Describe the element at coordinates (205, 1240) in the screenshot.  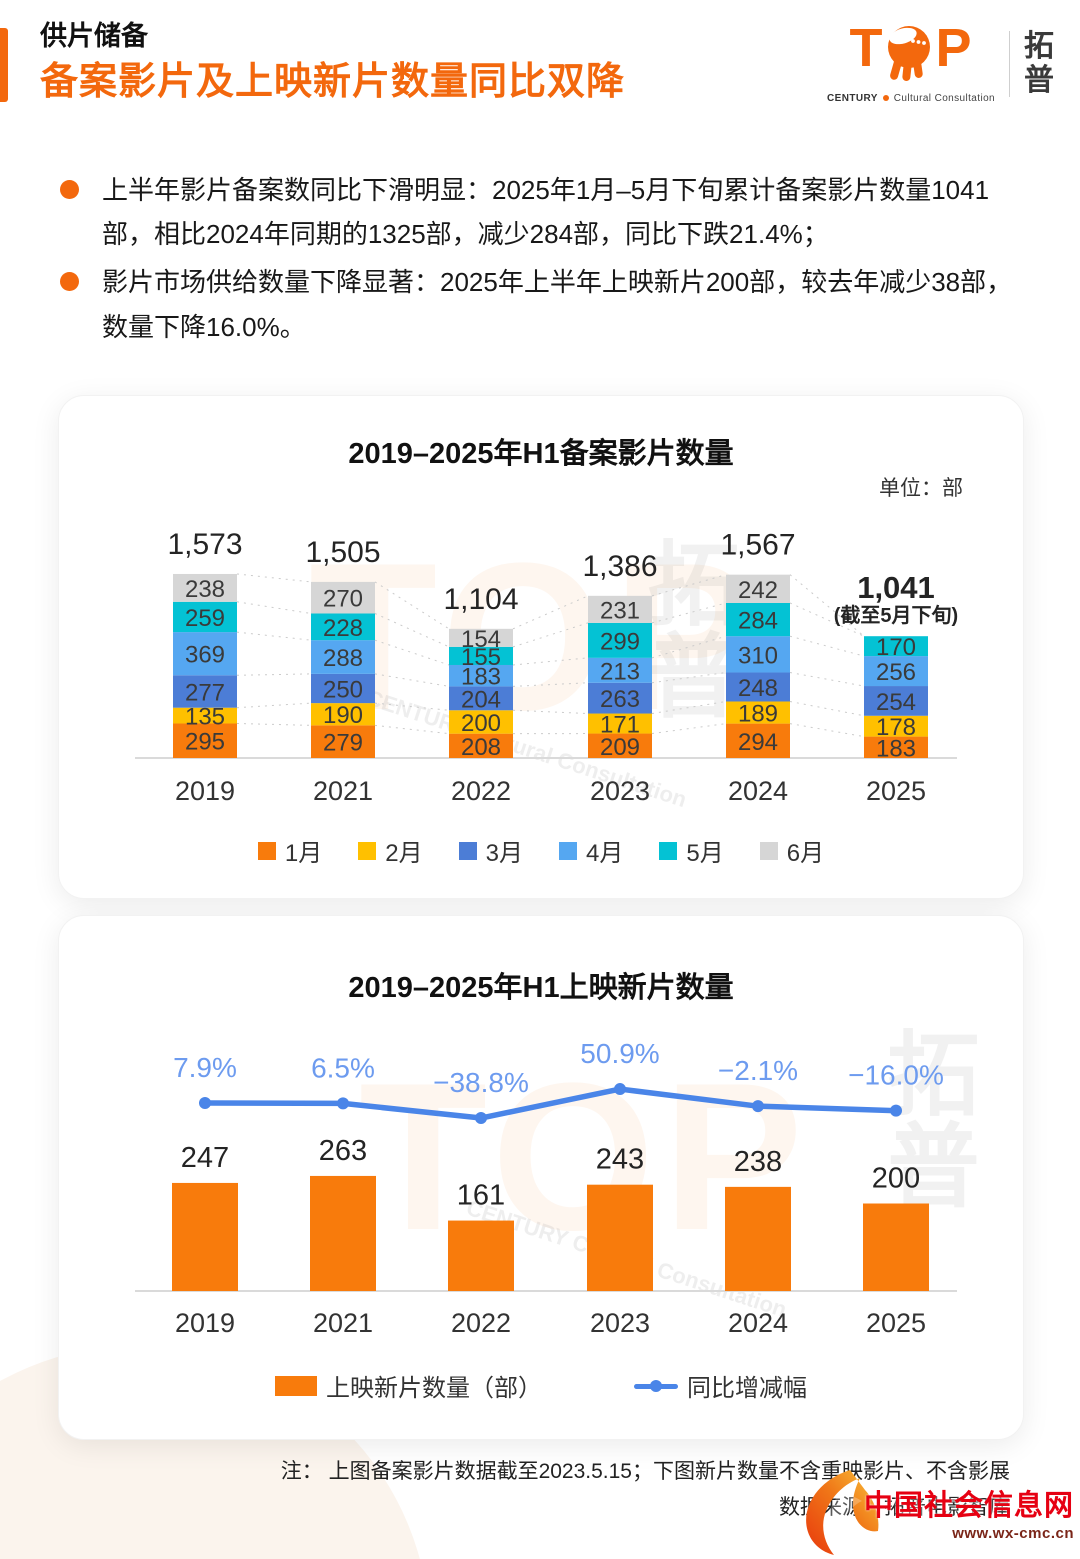
I see `bar-group-2019: 247 2019` at that location.